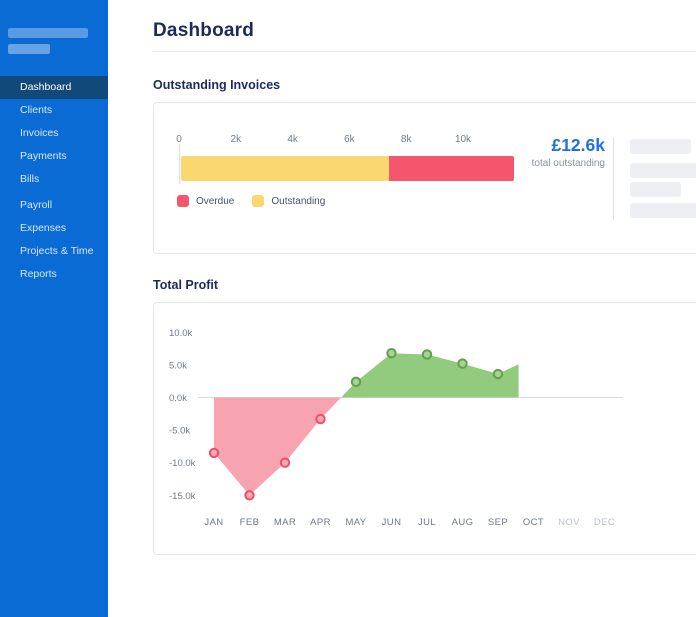 The height and width of the screenshot is (617, 696). I want to click on bar-axis-line, so click(179, 164).